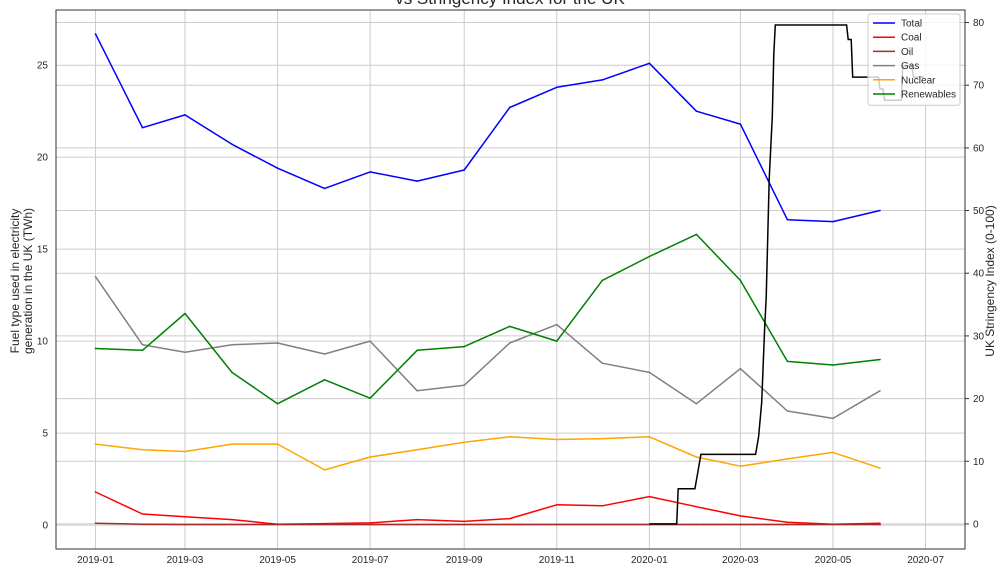 Image resolution: width=1008 pixels, height=576 pixels. What do you see at coordinates (918, 80) in the screenshot?
I see `legend-label-nuclear: Nuclear` at bounding box center [918, 80].